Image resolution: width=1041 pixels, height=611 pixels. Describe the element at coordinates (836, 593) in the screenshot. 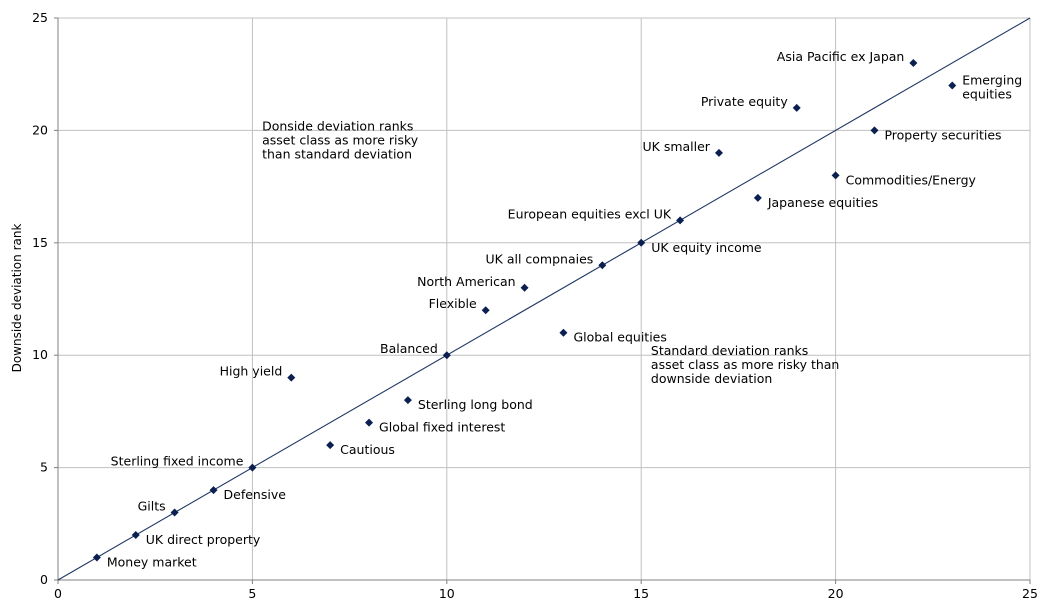

I see `x-tick-label: 20` at that location.